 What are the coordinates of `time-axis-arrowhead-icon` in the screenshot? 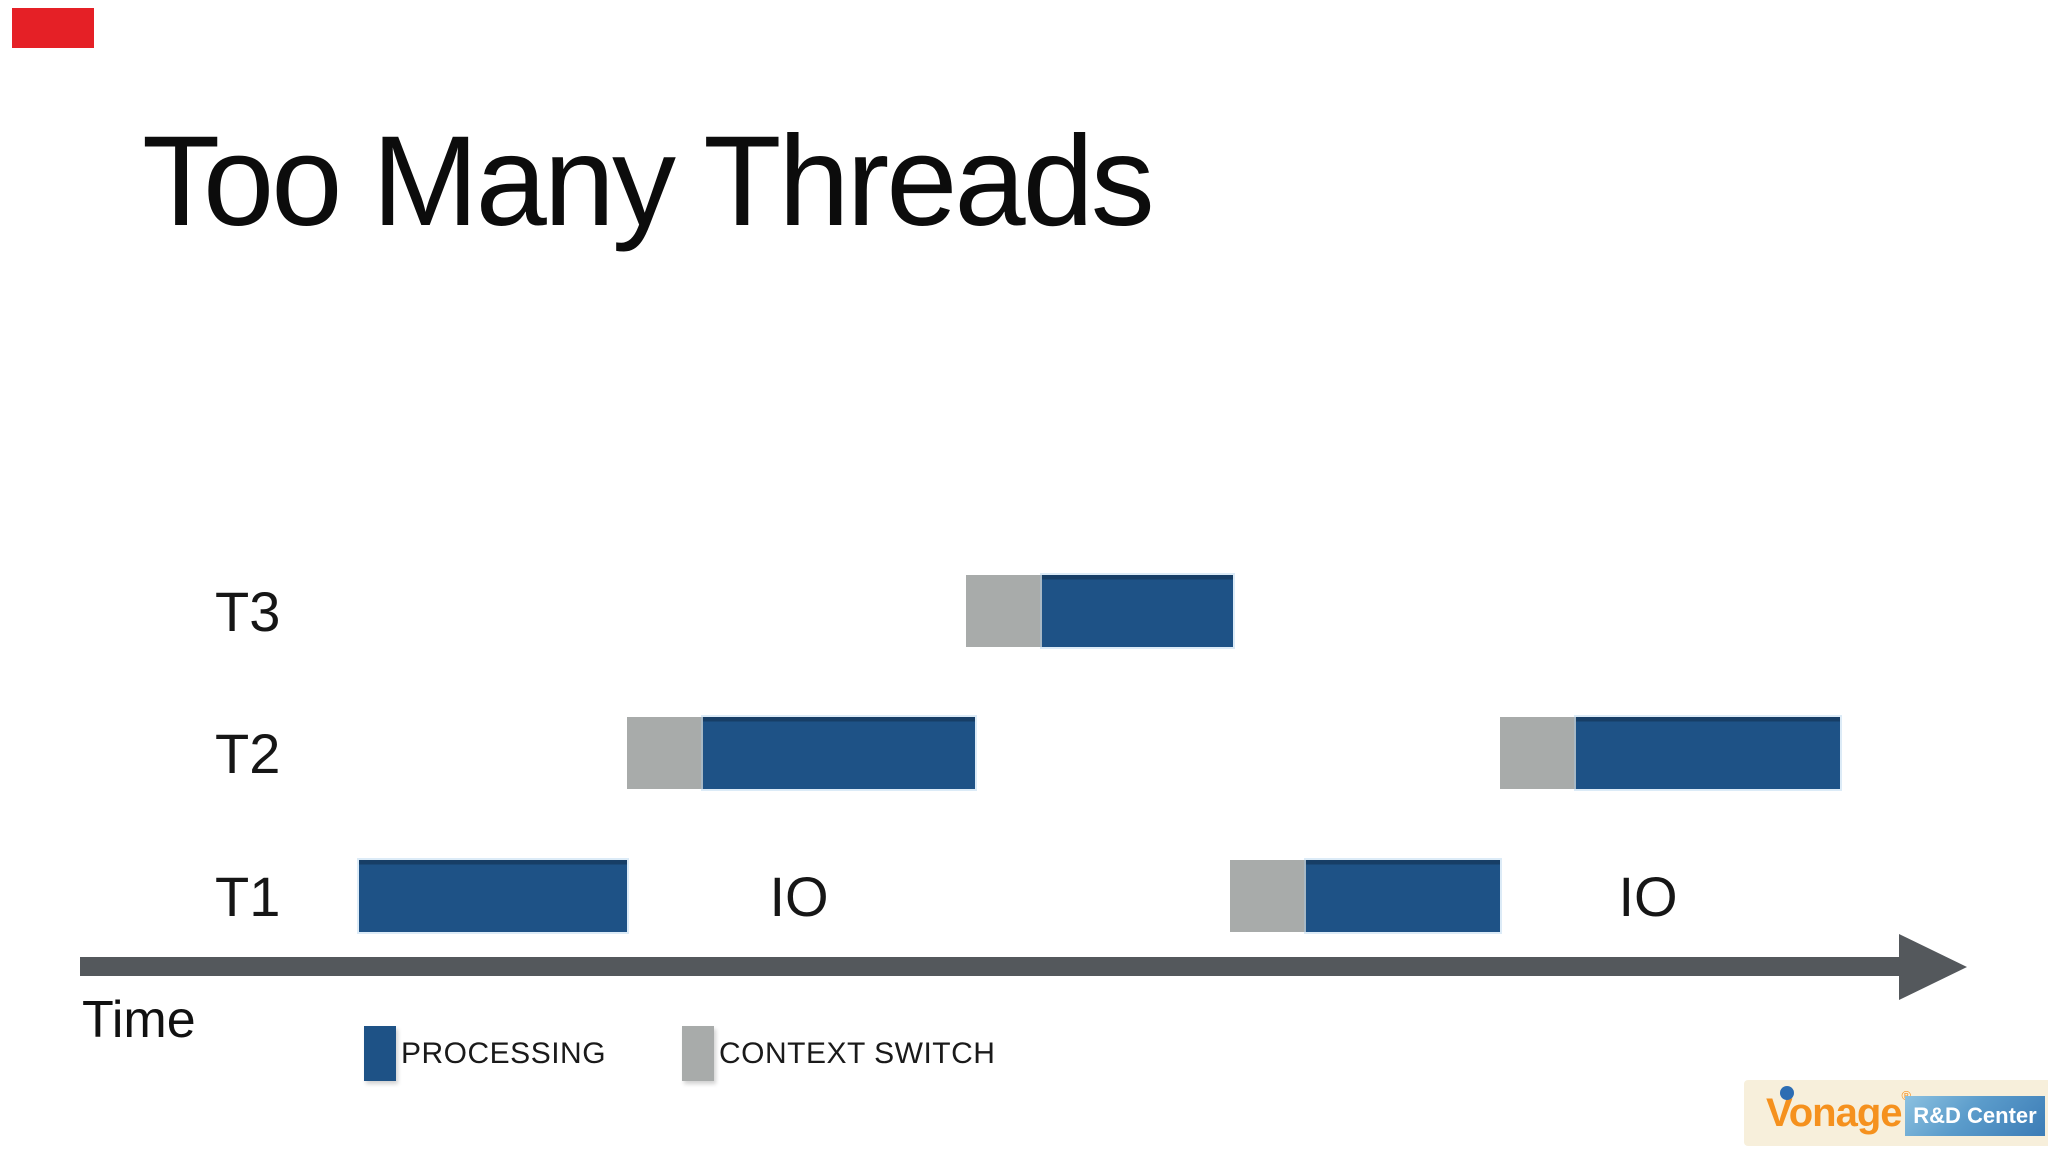 It's located at (1933, 967).